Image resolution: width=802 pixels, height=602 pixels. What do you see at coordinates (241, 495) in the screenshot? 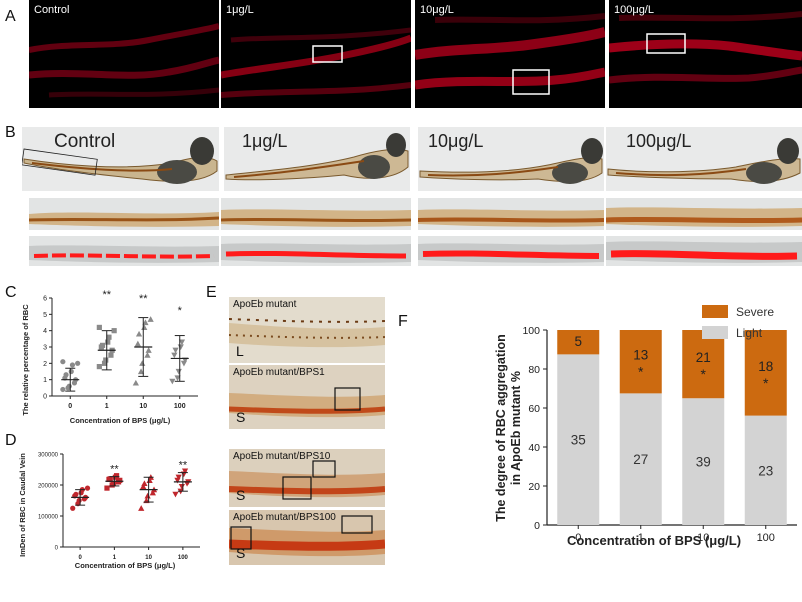
I see `panel-e-grade-bps10: S` at bounding box center [241, 495].